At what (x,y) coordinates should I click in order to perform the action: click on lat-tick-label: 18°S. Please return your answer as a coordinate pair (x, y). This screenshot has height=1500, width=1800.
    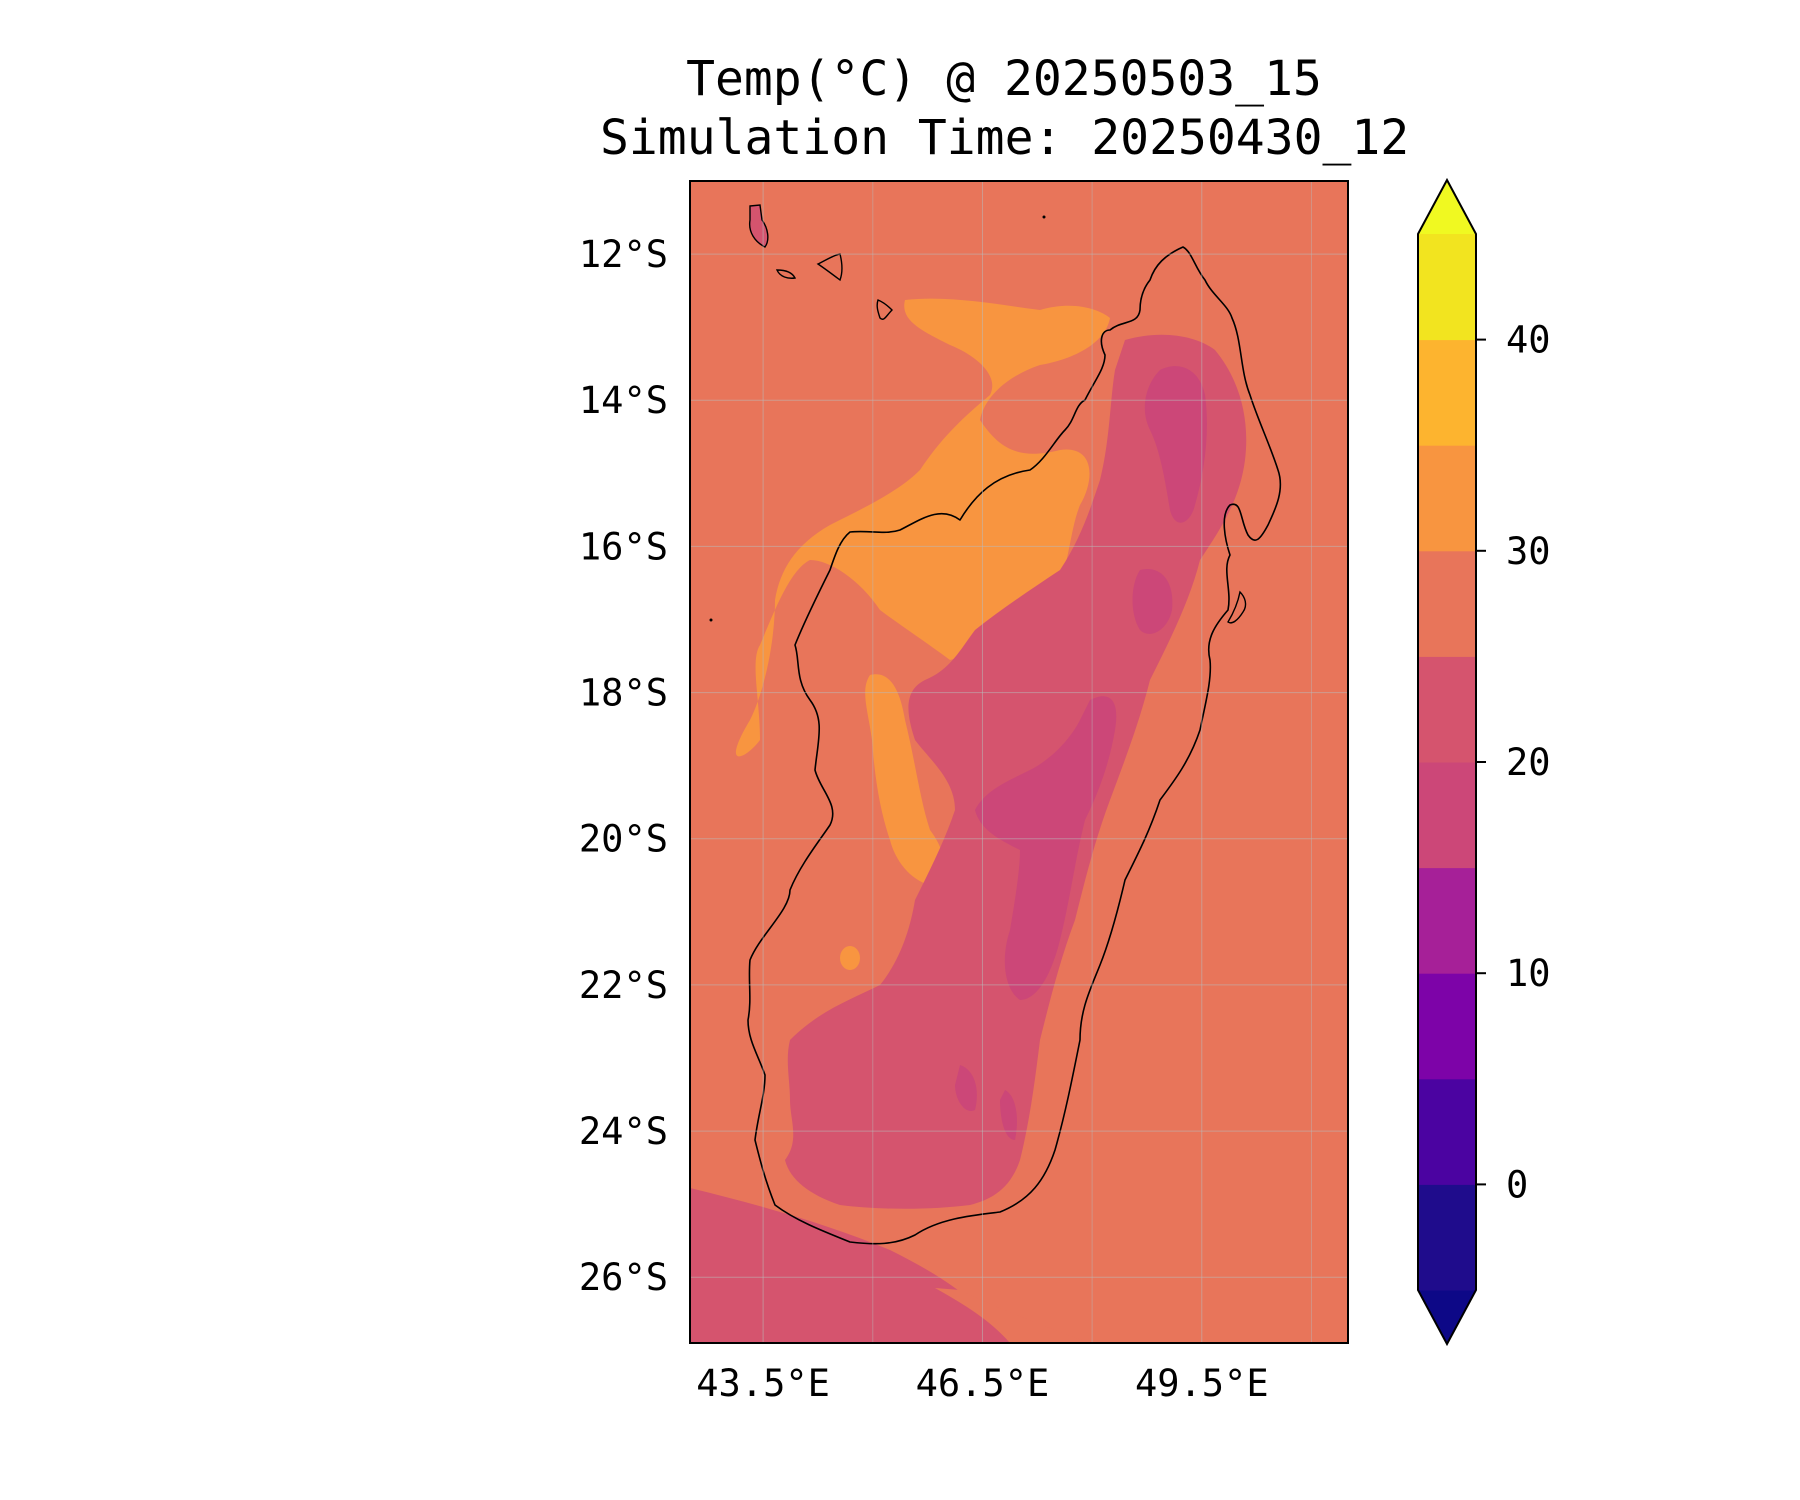
    Looking at the image, I should click on (623, 693).